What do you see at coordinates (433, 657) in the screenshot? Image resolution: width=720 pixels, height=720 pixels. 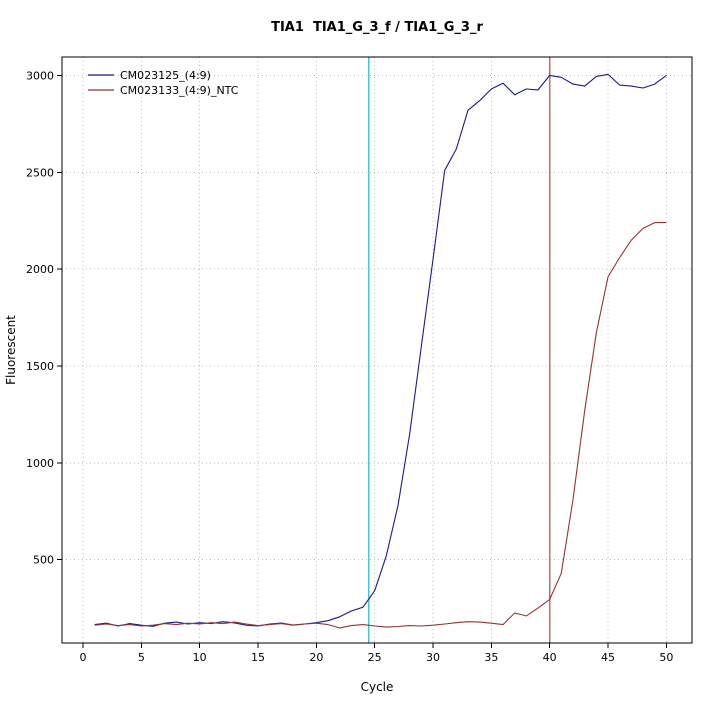 I see `x-tick-label: 30` at bounding box center [433, 657].